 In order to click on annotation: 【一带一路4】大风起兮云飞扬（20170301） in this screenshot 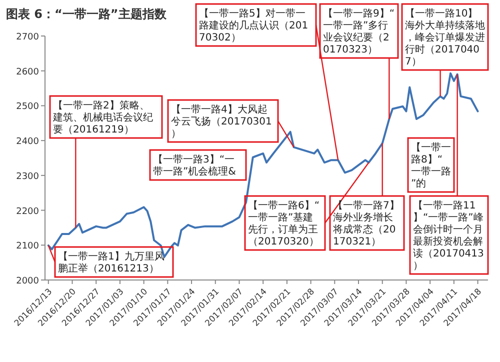, I will do `click(221, 122)`.